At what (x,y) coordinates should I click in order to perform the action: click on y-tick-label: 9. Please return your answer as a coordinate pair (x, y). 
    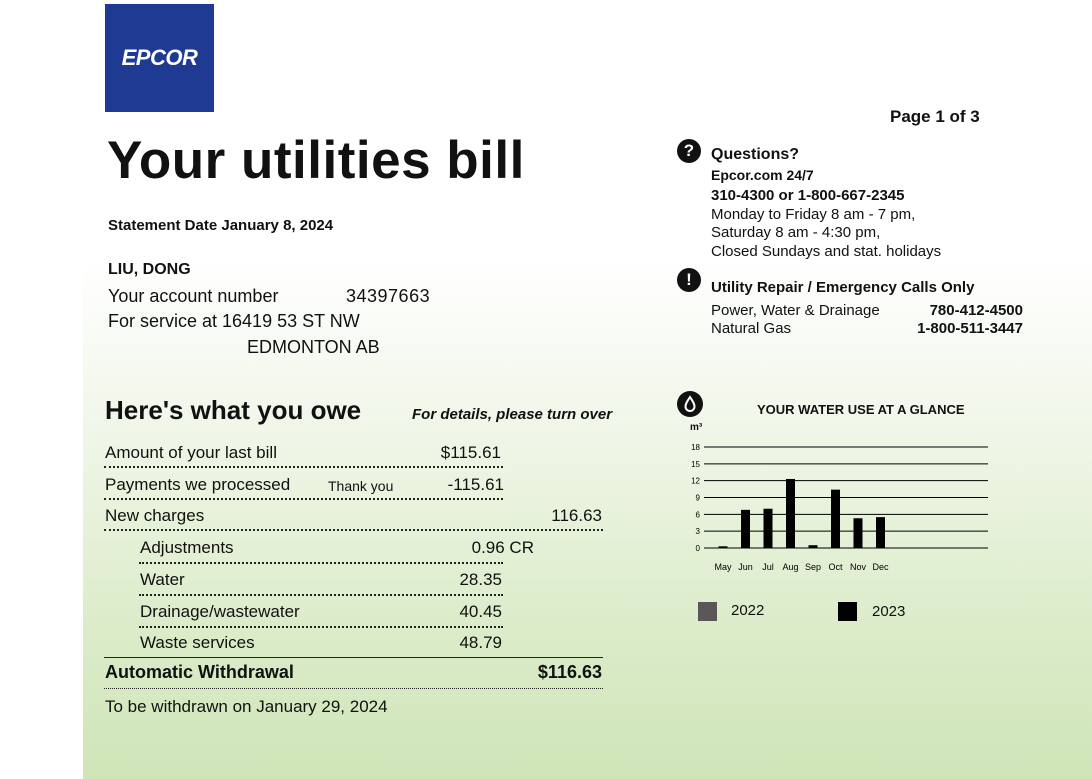
    Looking at the image, I should click on (698, 498).